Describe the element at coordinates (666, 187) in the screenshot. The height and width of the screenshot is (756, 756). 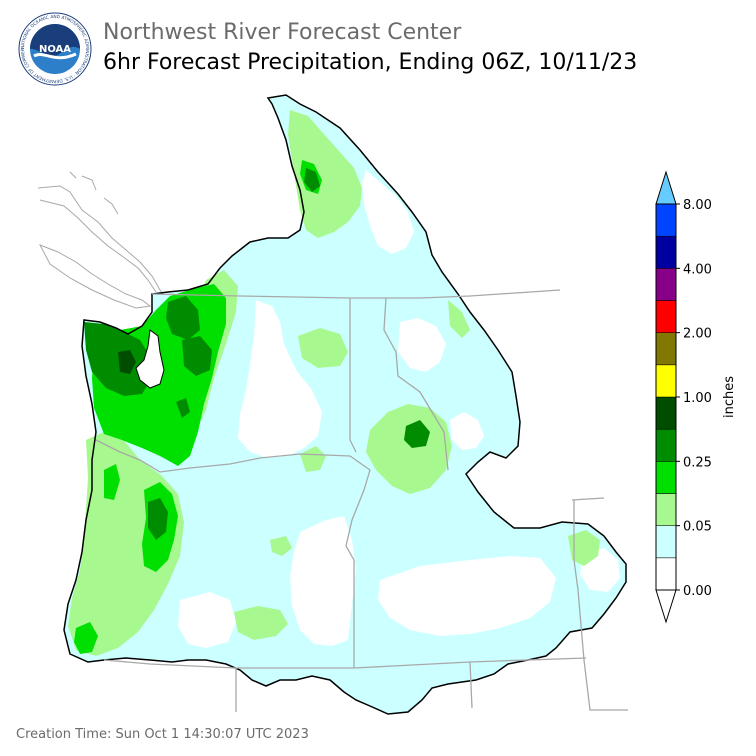
I see `legend-over-arrow` at that location.